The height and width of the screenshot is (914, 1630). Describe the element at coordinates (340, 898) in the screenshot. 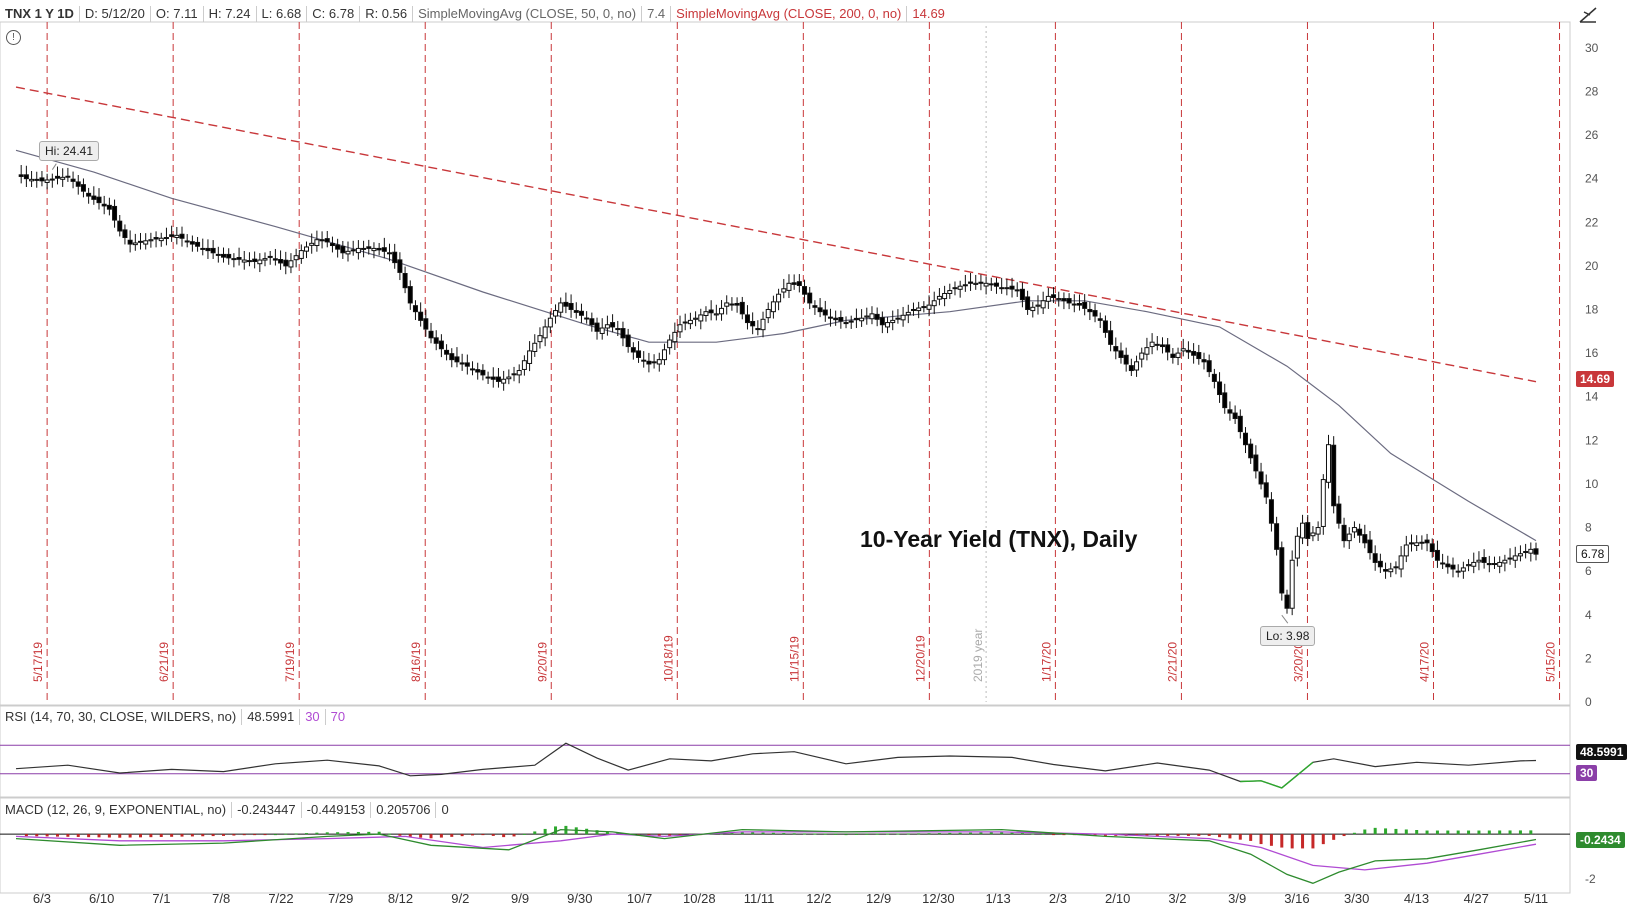

I see `x-tick-label: 7/29` at that location.